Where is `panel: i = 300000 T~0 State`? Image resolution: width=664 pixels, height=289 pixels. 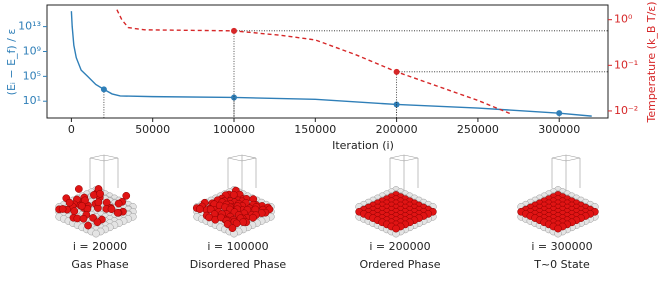 panel: i = 300000 T~0 State is located at coordinates (558, 212).